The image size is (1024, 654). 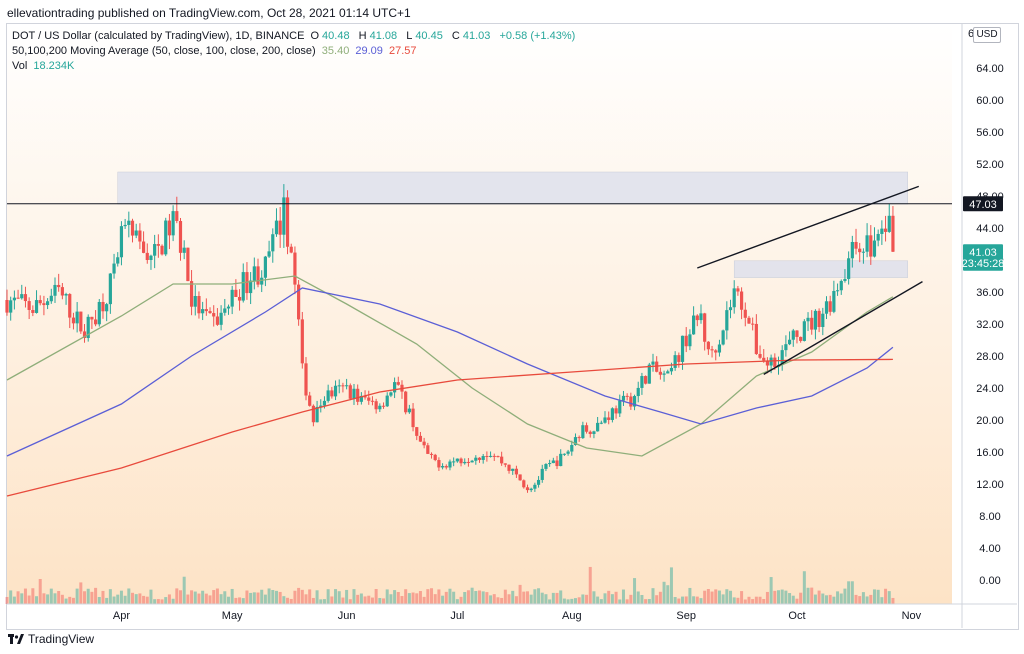 What do you see at coordinates (990, 389) in the screenshot?
I see `y-tick-label: 24.00` at bounding box center [990, 389].